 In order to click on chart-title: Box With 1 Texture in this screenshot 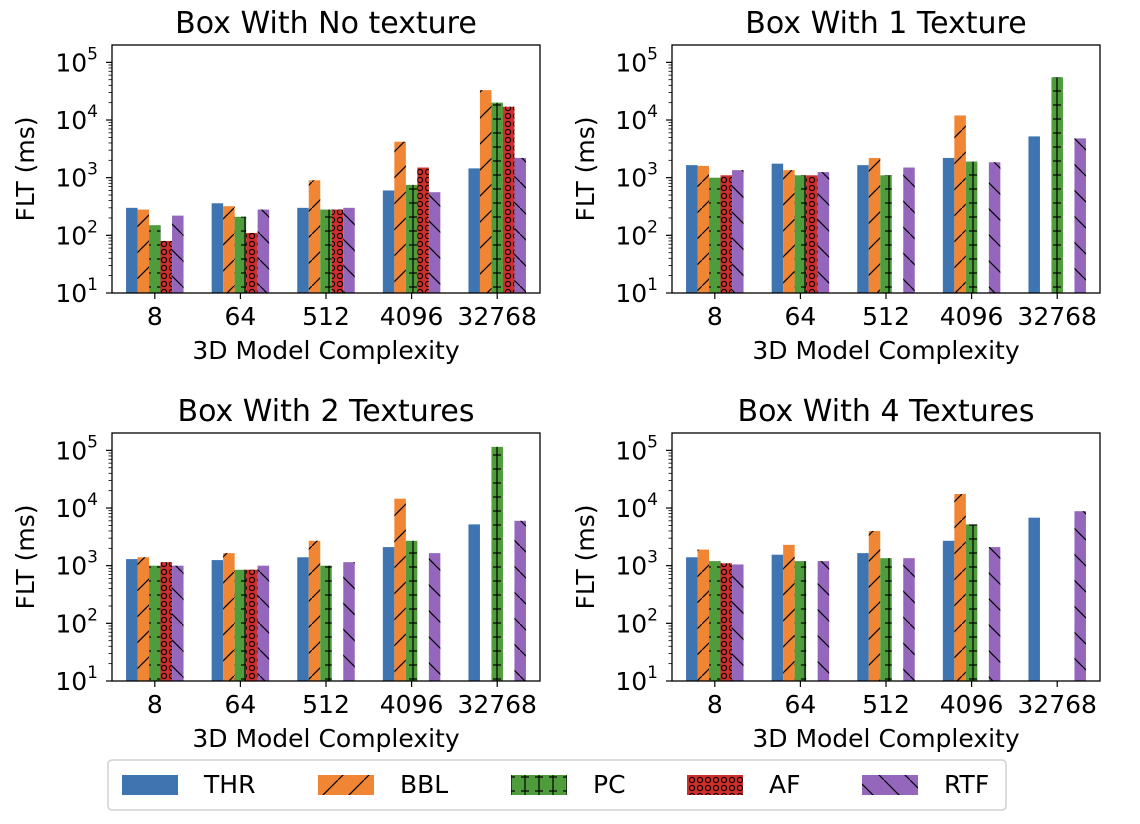, I will do `click(885, 23)`.